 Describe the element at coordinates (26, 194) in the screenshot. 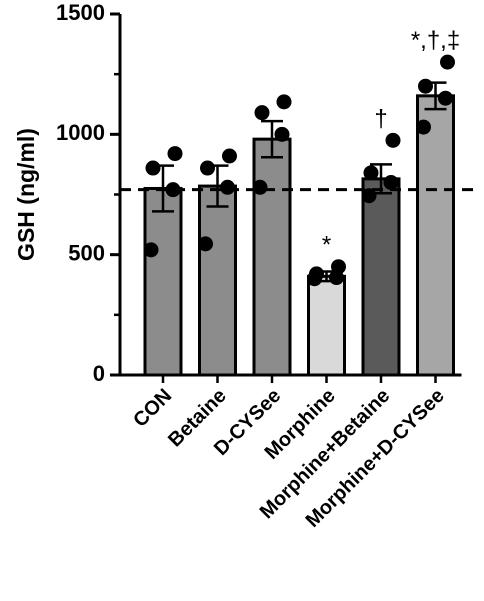

I see `y-axis-label: GSH (ng/ml)` at that location.